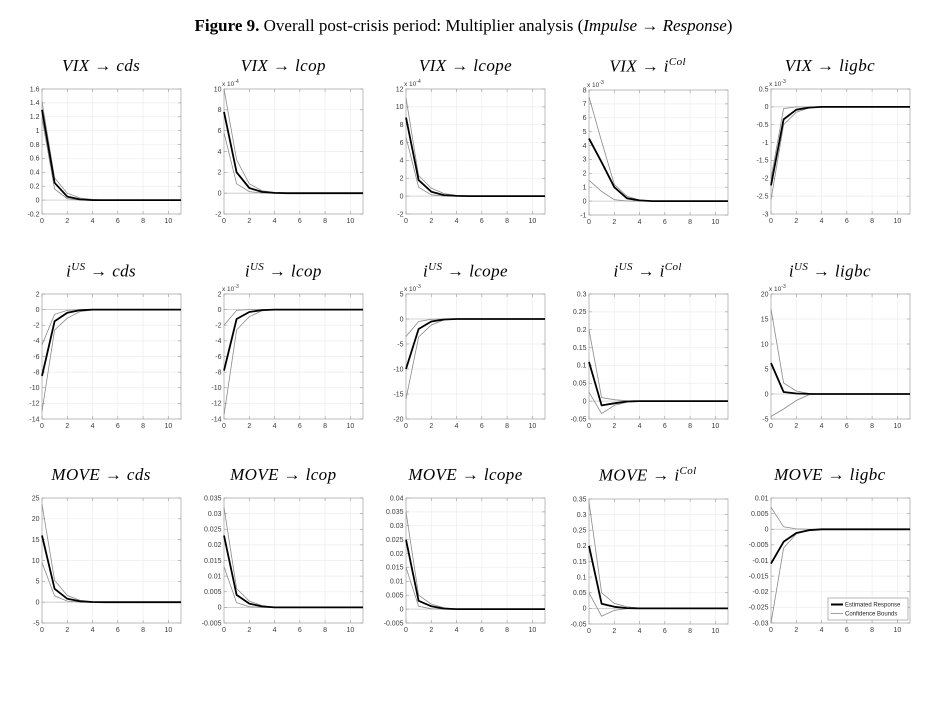 This screenshot has height=709, width=927. I want to click on subplot-title-segment: cds, so click(138, 475).